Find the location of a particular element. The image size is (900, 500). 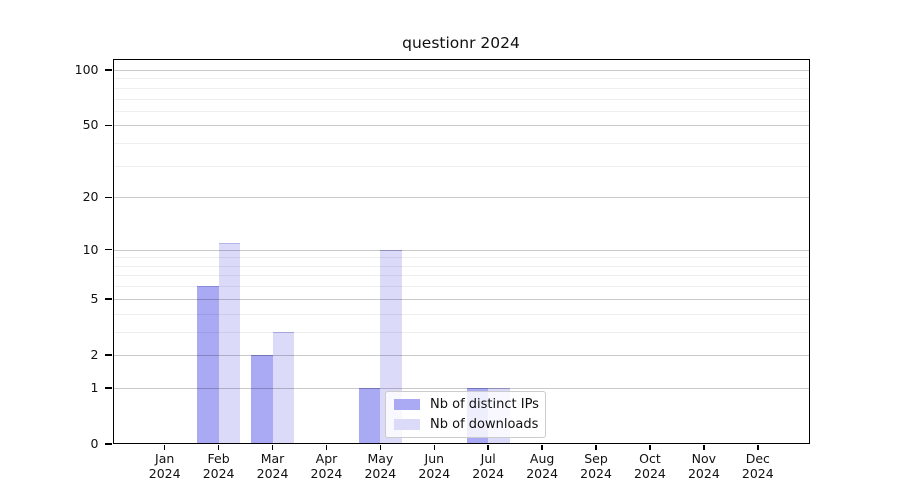

bar-distinct-ips-feb is located at coordinates (208, 365).